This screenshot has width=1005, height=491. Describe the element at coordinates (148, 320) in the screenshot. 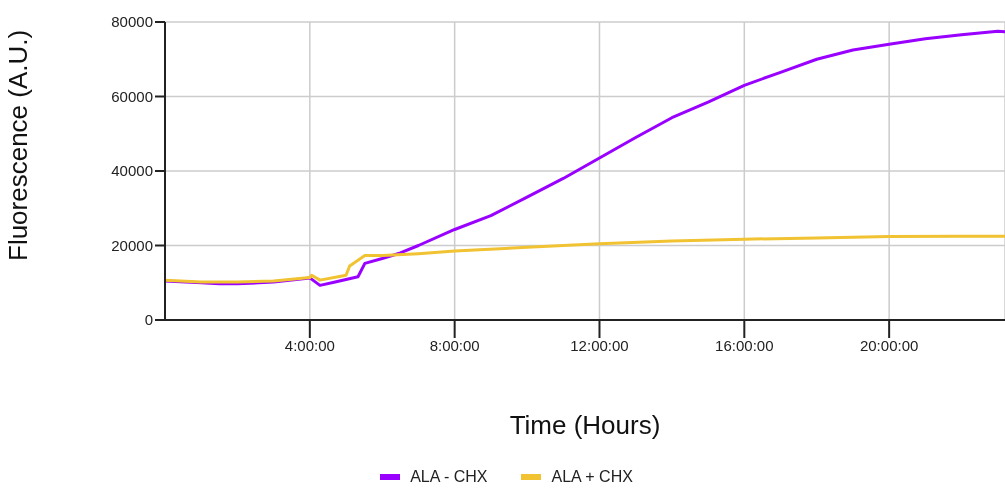

I see `y-tick-label: 0` at that location.